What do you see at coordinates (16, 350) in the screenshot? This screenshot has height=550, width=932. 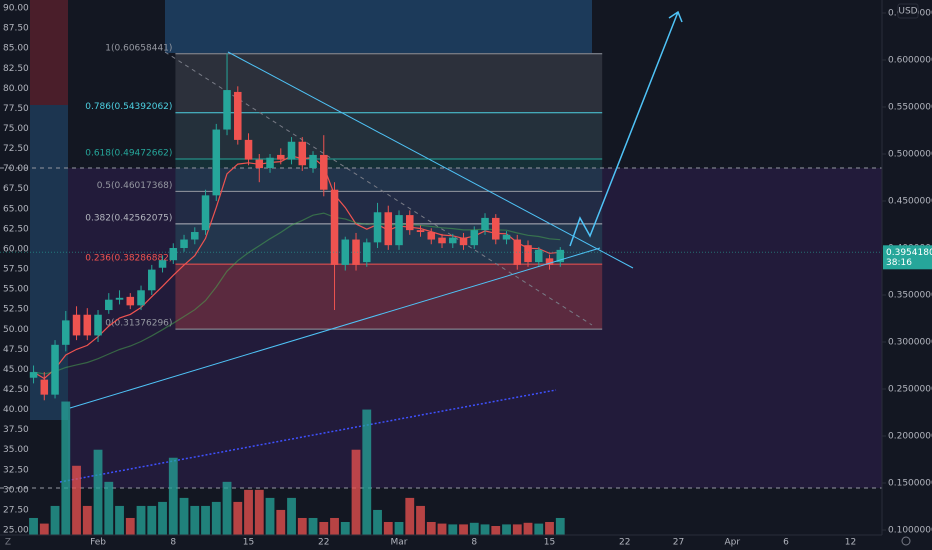 I see `y2-tick-label: 47.50` at bounding box center [16, 350].